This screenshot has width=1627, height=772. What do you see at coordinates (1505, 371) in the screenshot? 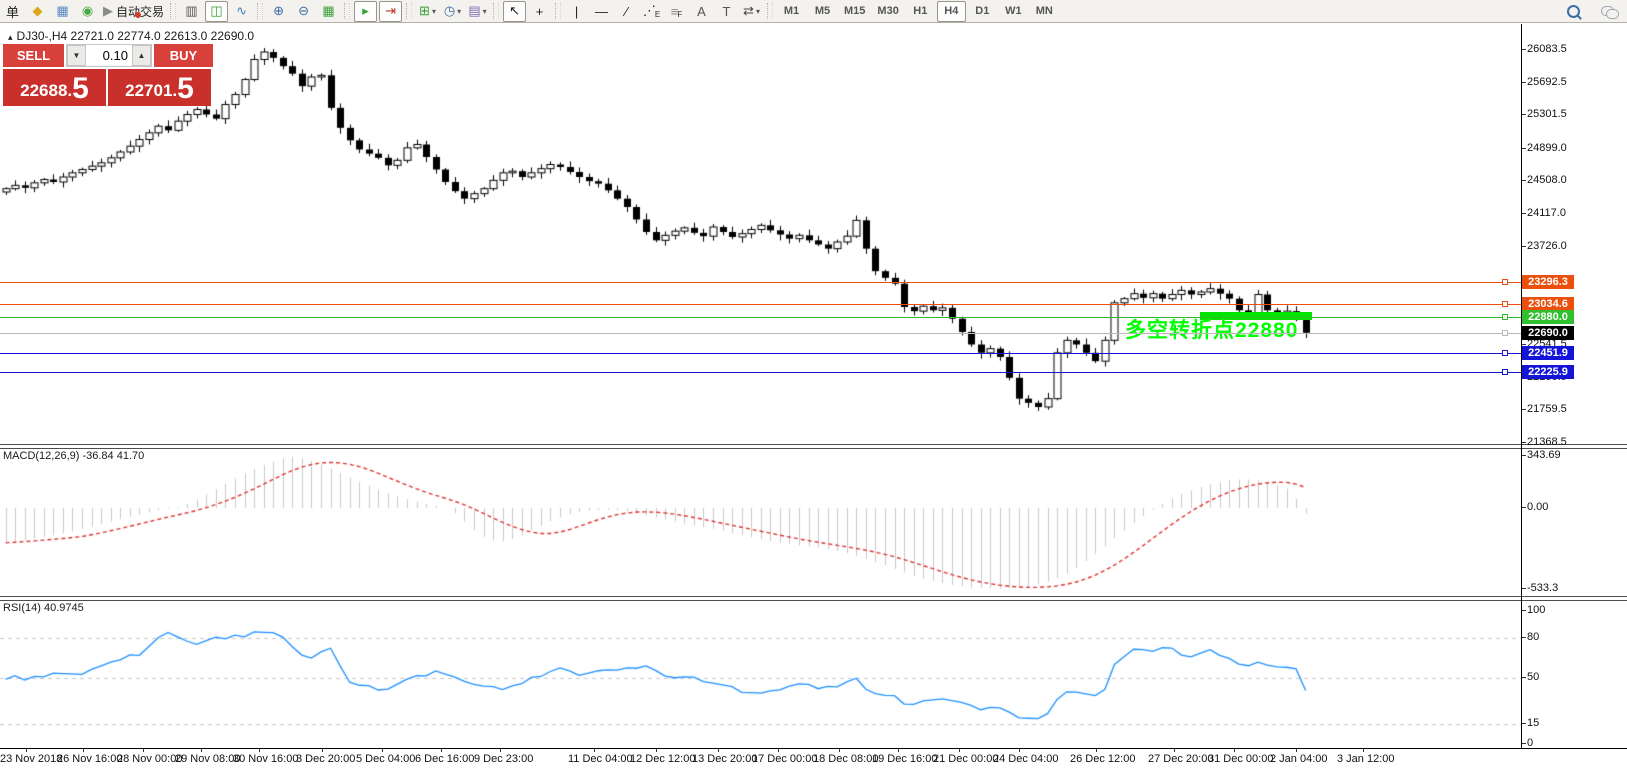
I see `support-line-22225-handle` at bounding box center [1505, 371].